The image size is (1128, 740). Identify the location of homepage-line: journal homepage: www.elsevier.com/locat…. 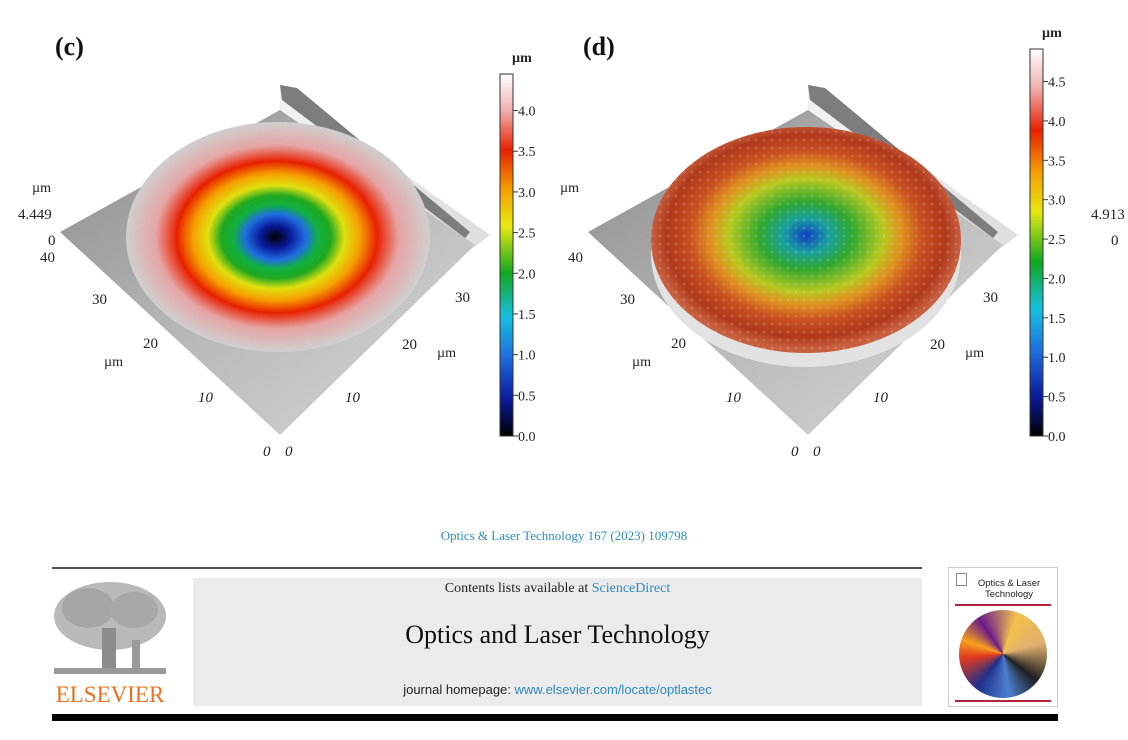
(557, 689).